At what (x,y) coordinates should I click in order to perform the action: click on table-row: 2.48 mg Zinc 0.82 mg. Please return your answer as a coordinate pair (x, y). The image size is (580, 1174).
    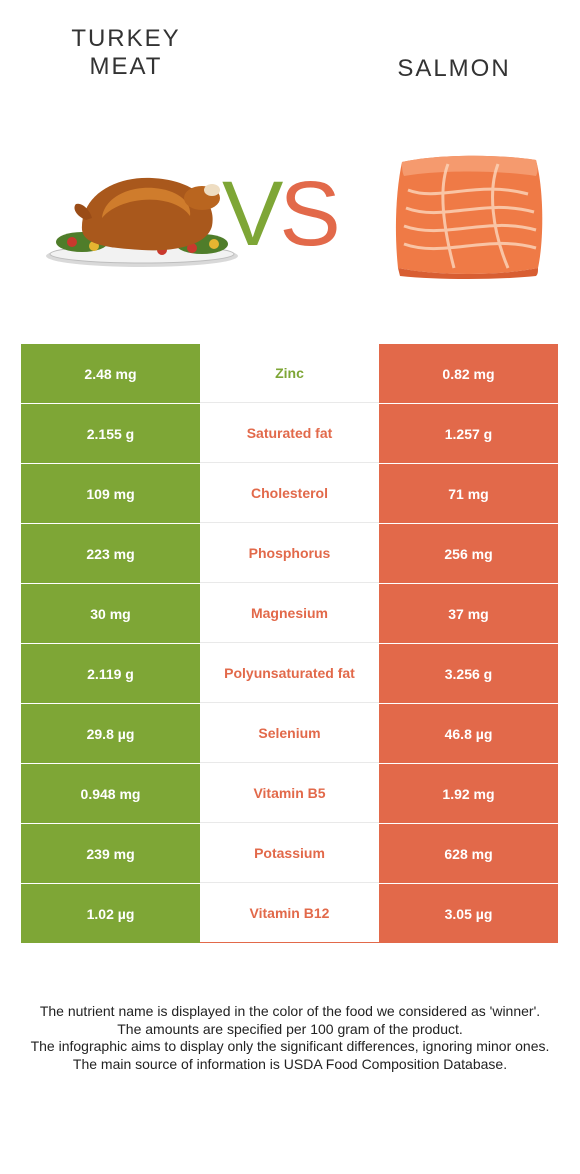
    Looking at the image, I should click on (289, 374).